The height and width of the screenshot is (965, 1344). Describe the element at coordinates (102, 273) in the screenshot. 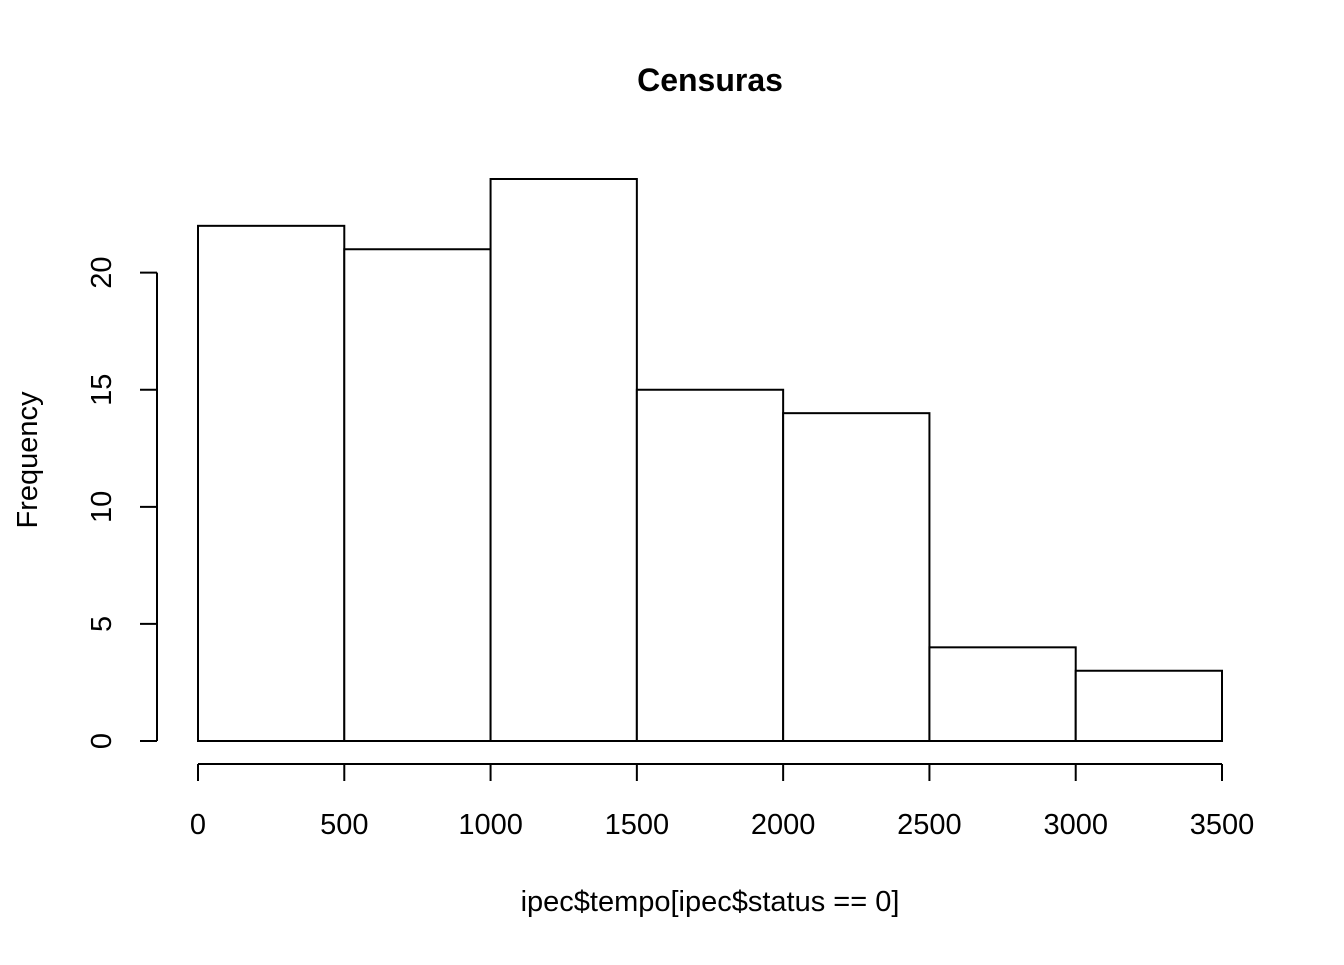

I see `y-tick-label: 20` at that location.